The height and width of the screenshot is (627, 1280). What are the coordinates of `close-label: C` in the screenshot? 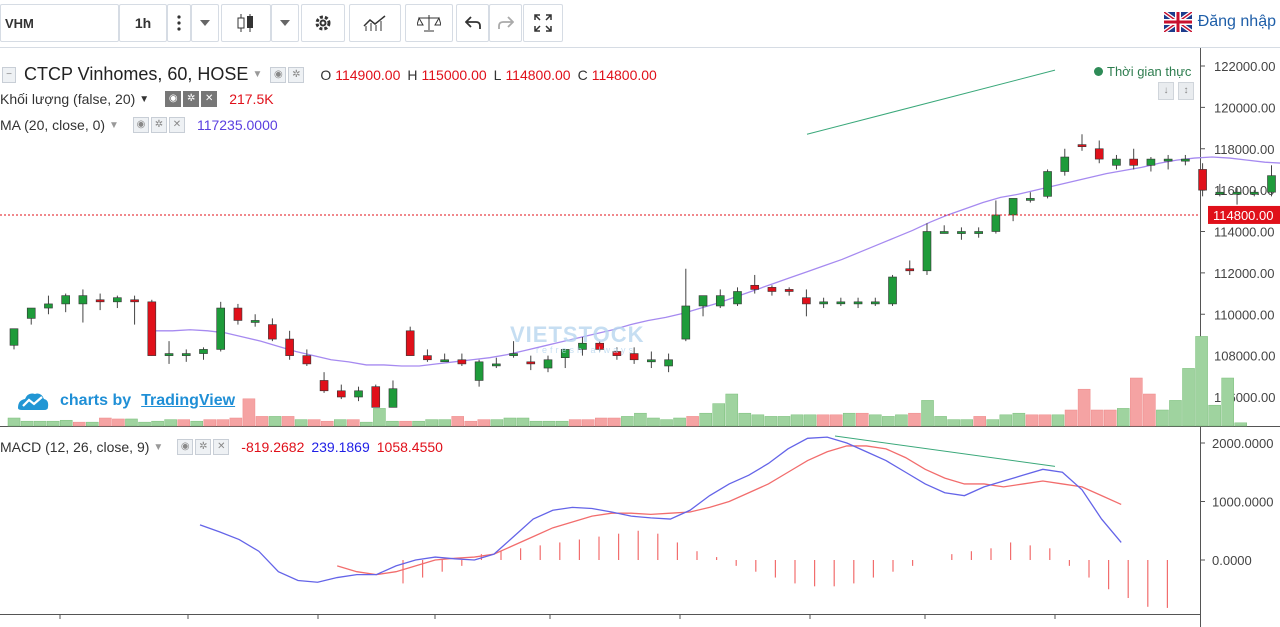 It's located at (582, 74).